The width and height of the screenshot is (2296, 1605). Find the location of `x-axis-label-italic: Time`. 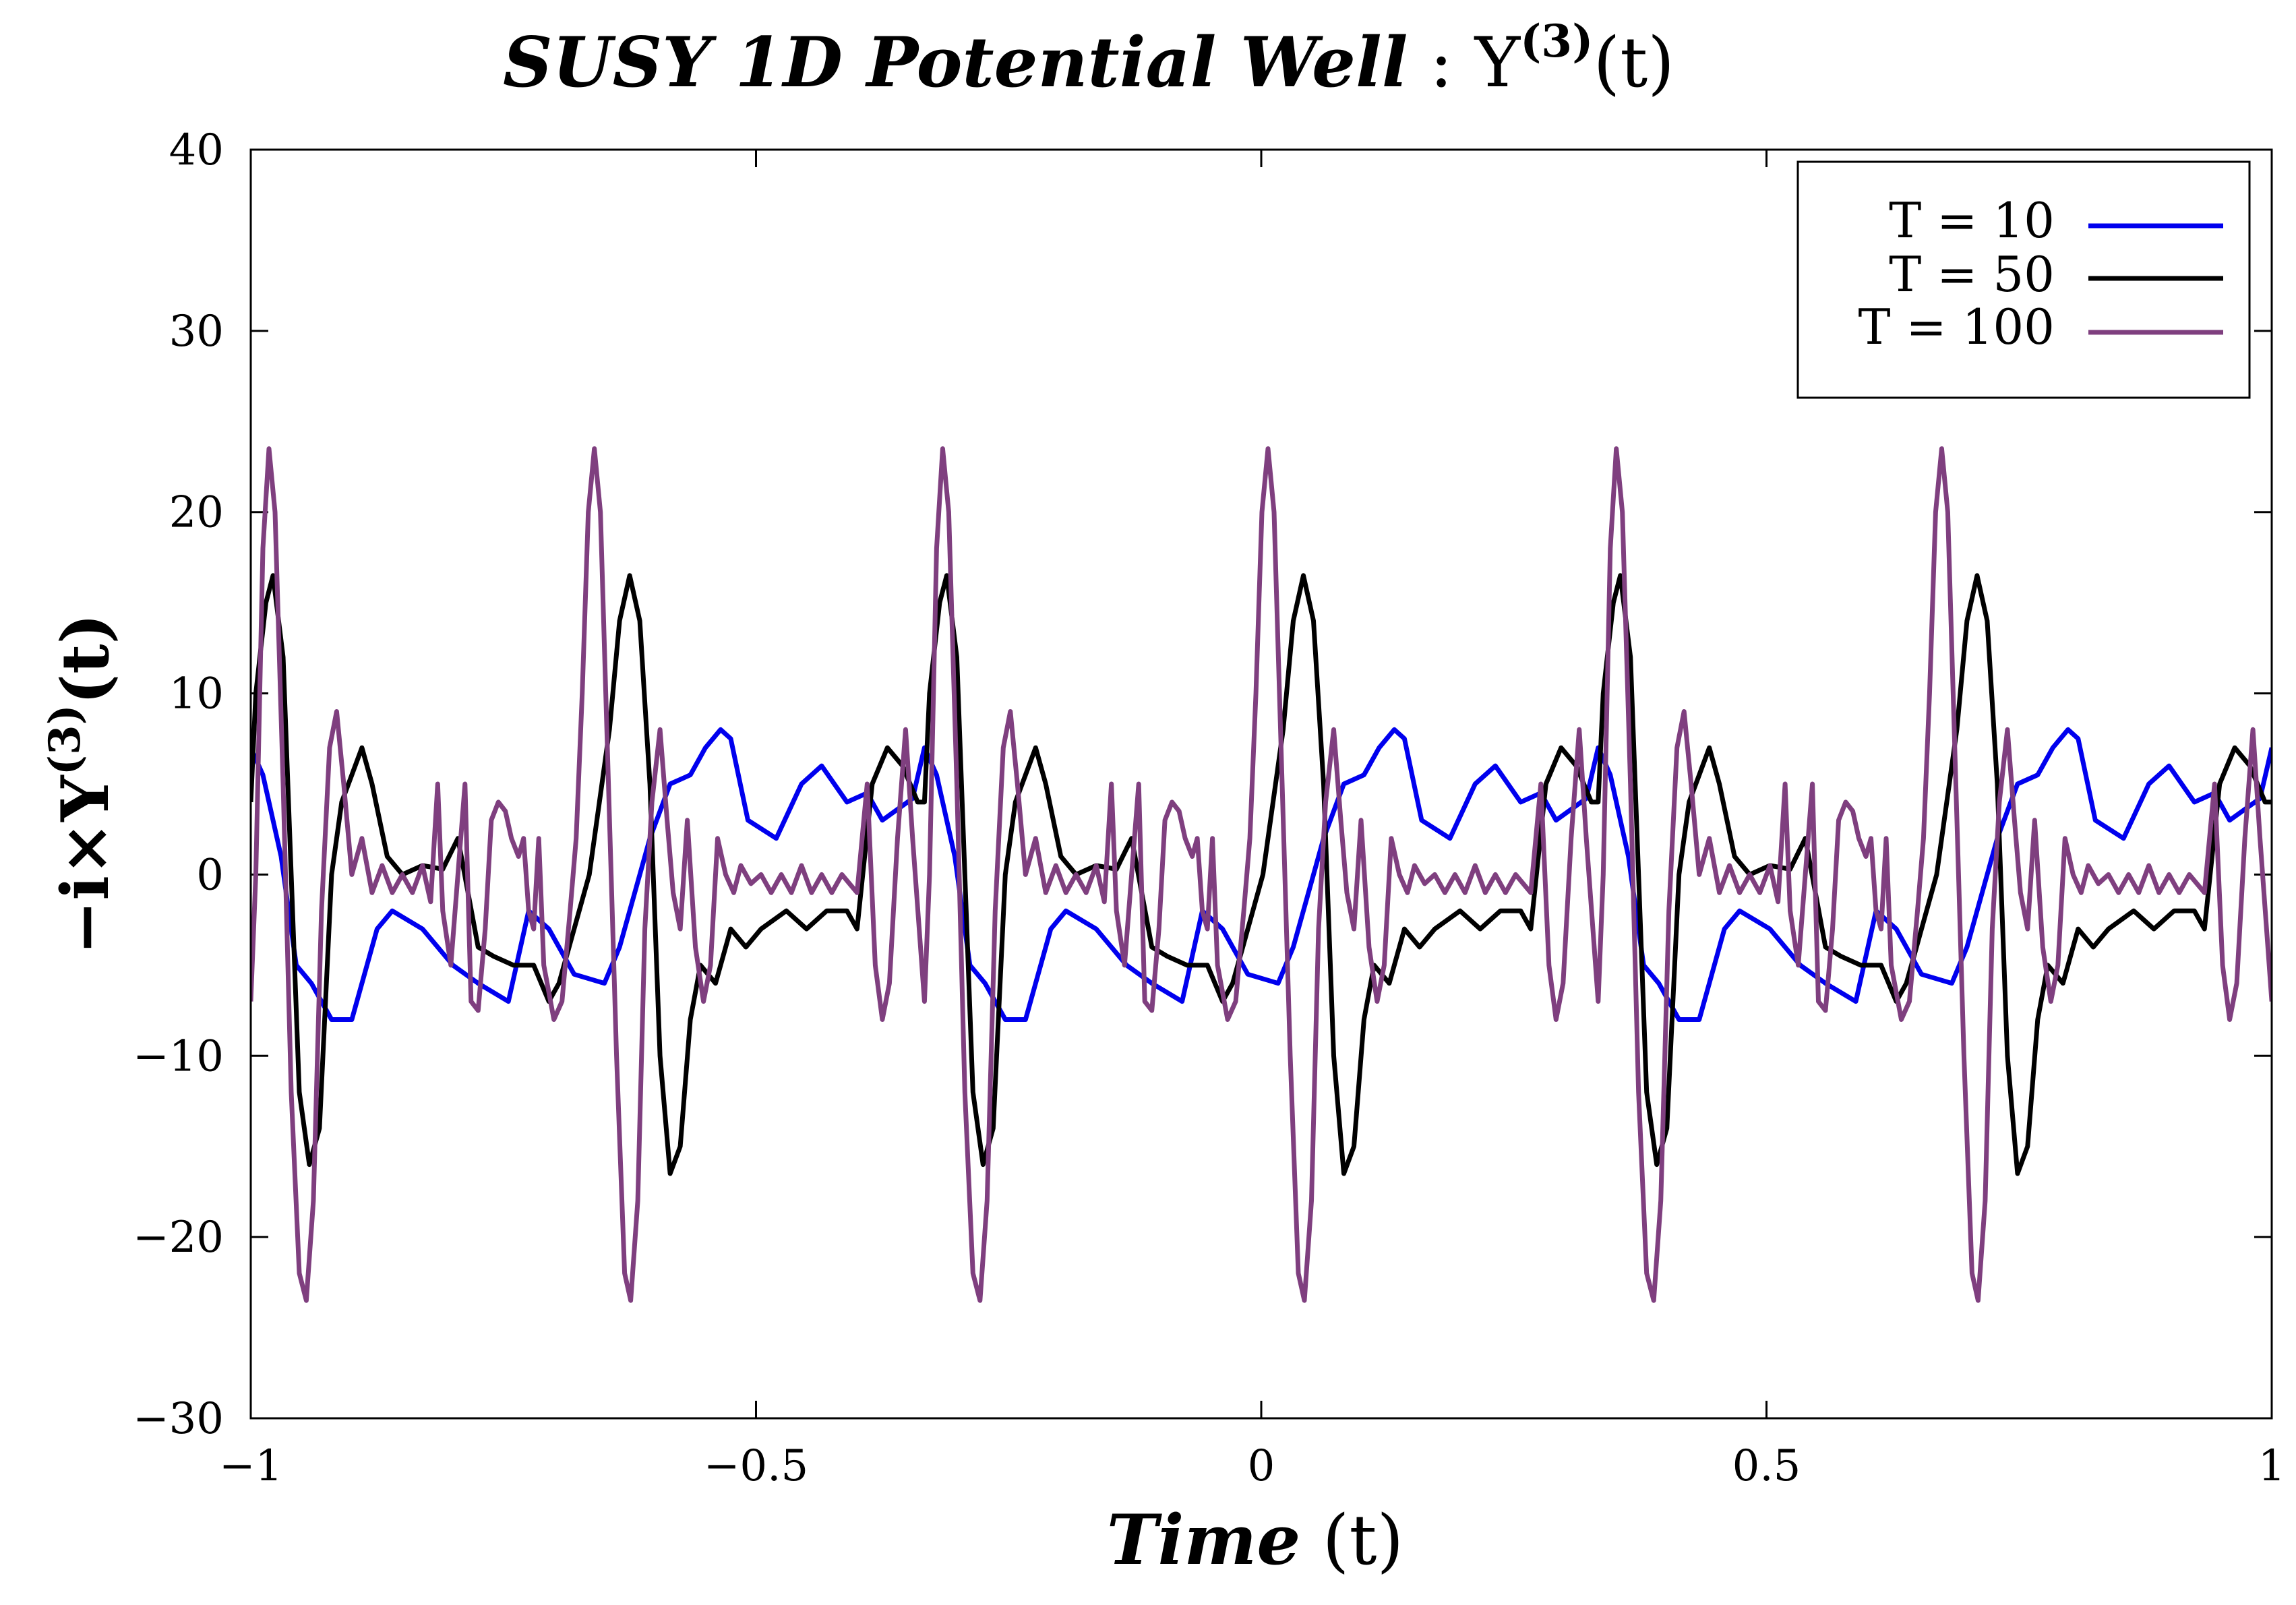

x-axis-label-italic: Time is located at coordinates (1203, 1540).